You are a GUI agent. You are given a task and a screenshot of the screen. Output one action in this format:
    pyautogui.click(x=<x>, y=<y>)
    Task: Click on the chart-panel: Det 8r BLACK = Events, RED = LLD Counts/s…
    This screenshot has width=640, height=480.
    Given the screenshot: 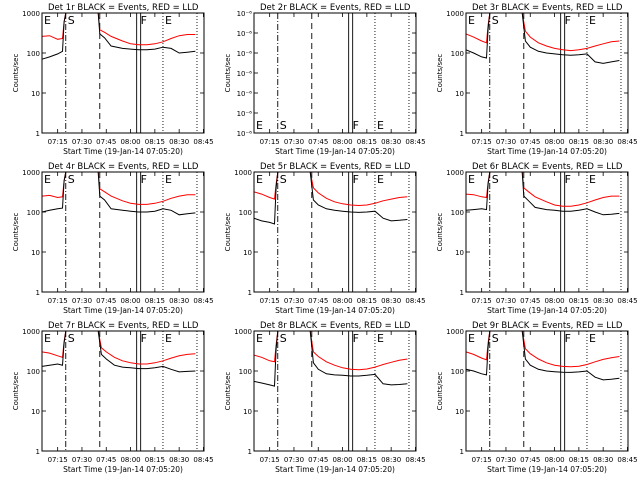 What is the action you would take?
    pyautogui.click(x=325, y=397)
    